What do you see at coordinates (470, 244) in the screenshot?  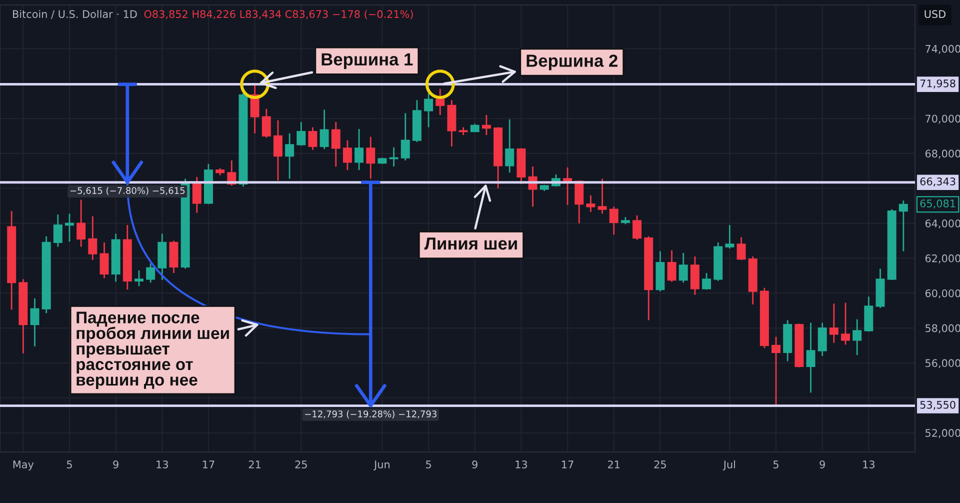 I see `annotation: Линия шеи` at bounding box center [470, 244].